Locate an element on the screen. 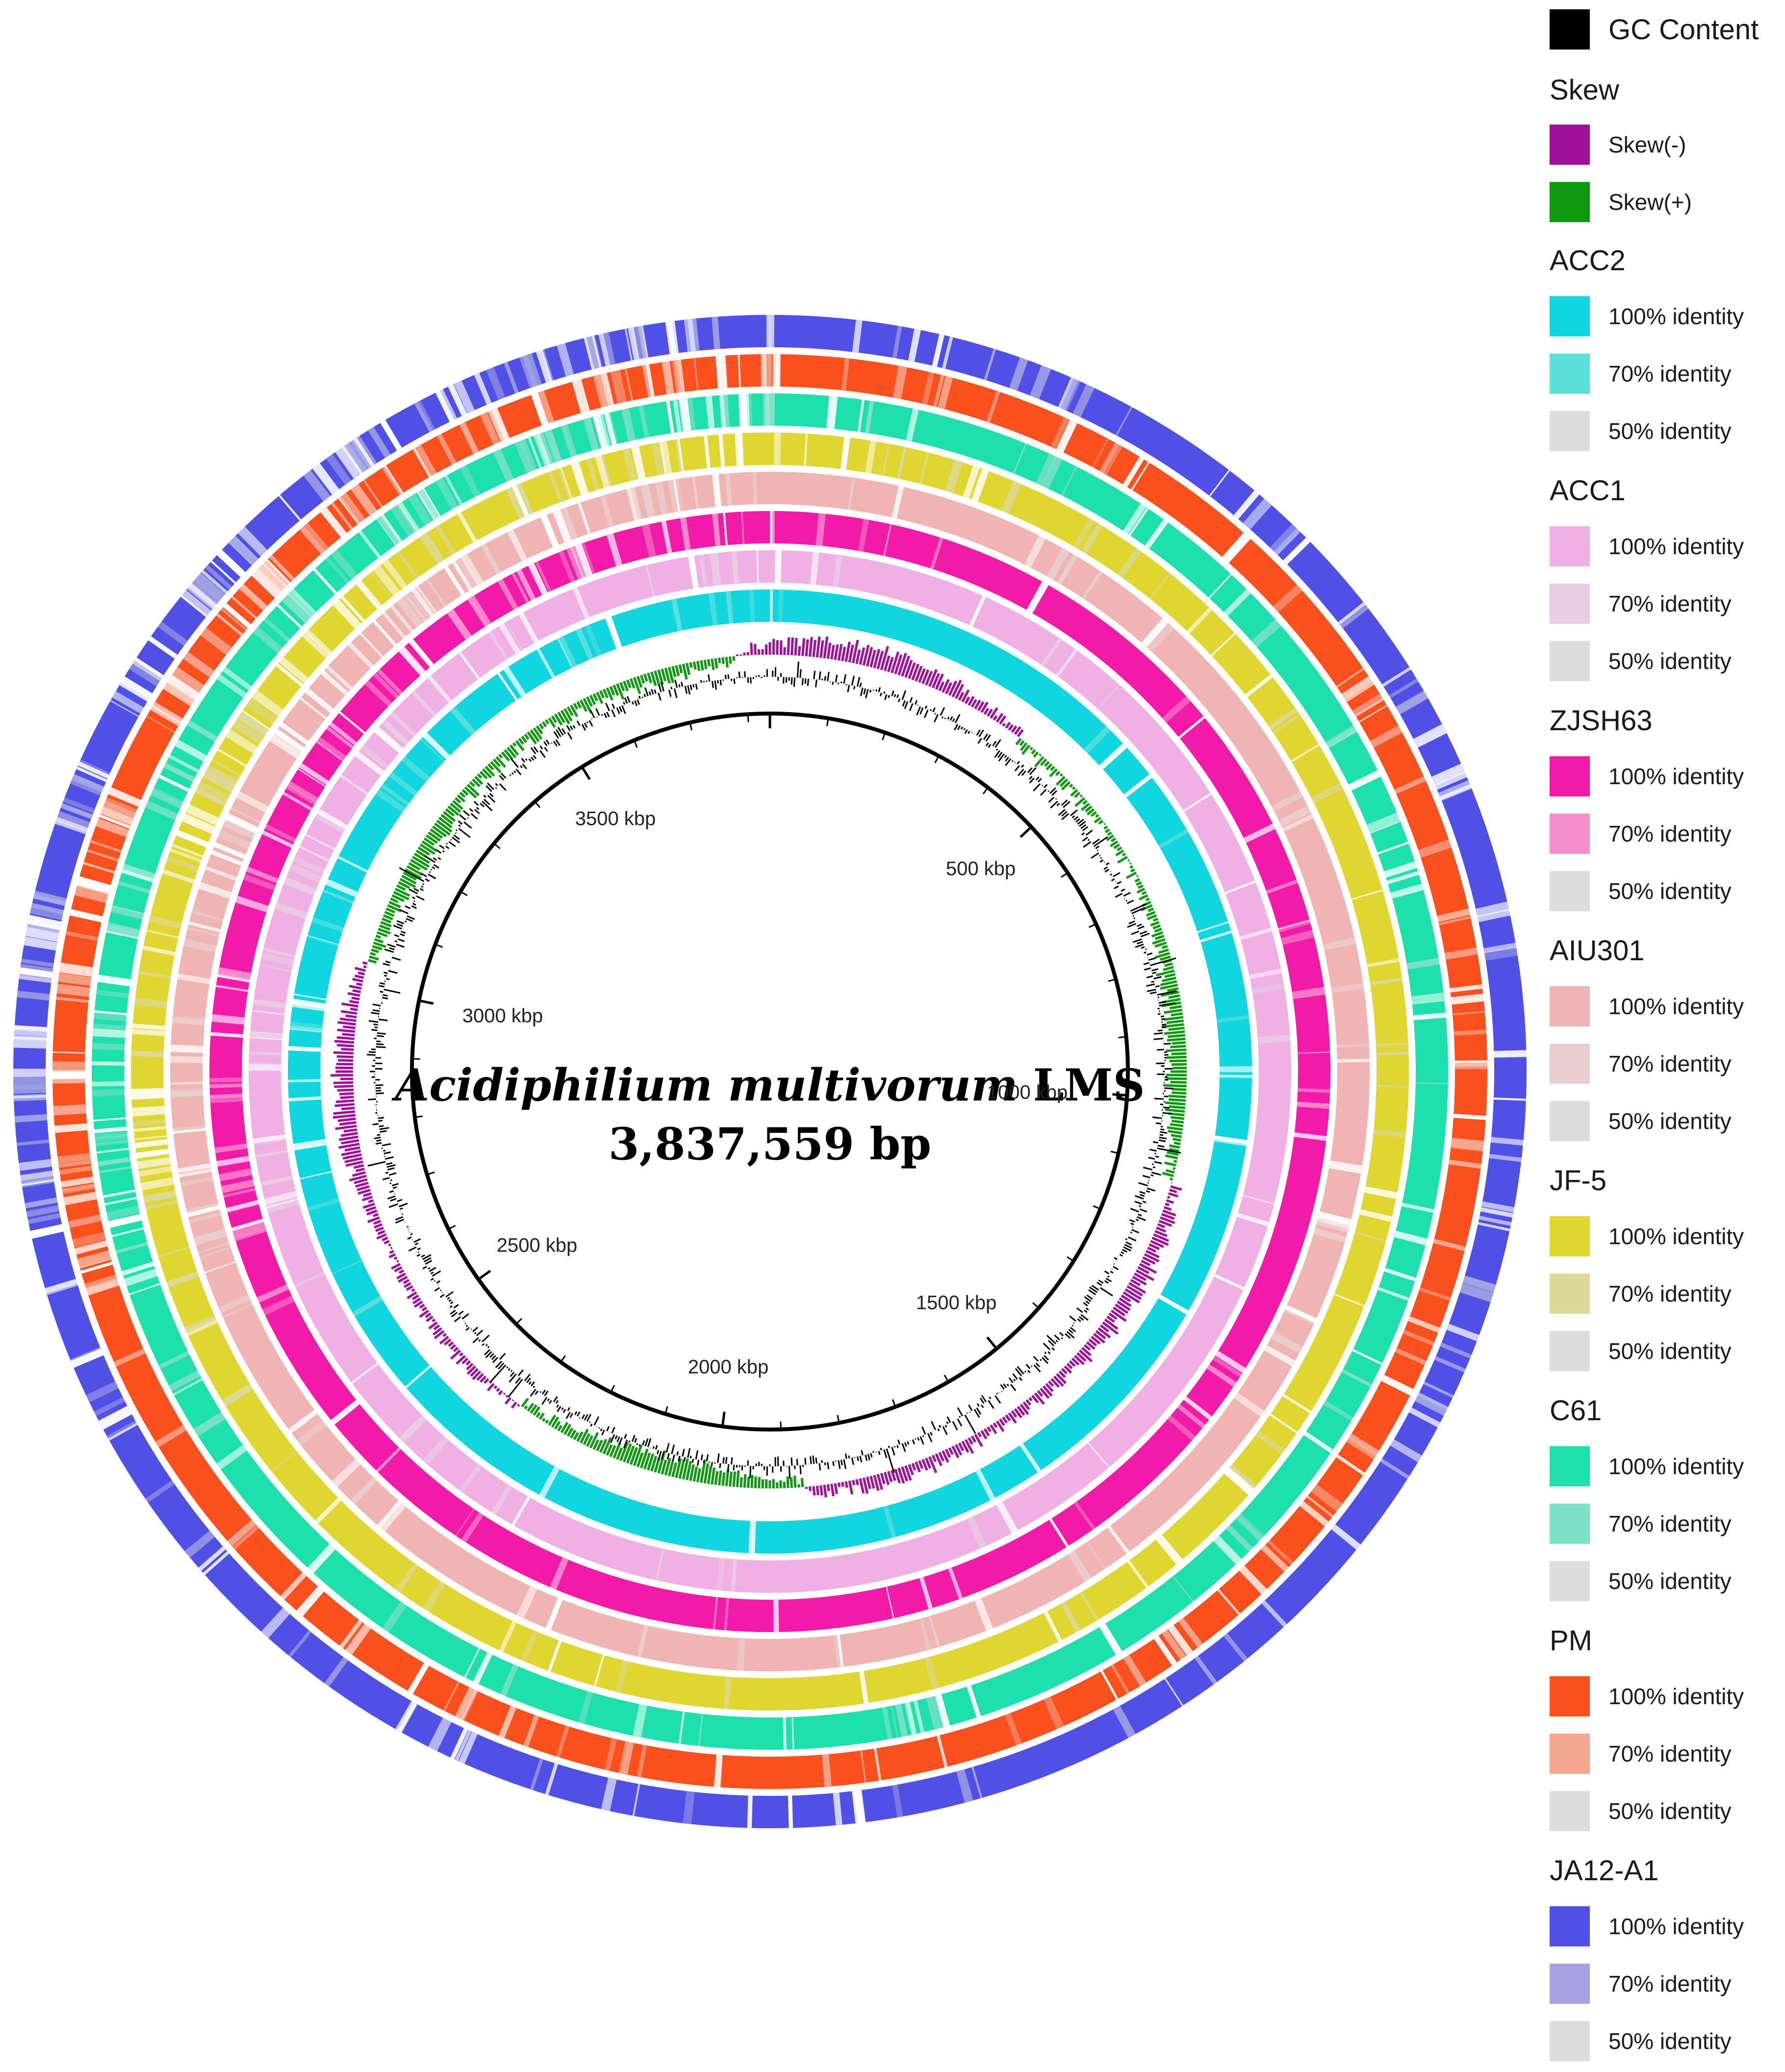 Image resolution: width=1785 pixels, height=2072 pixels. legend-item-label: 100% identity is located at coordinates (1676, 316).